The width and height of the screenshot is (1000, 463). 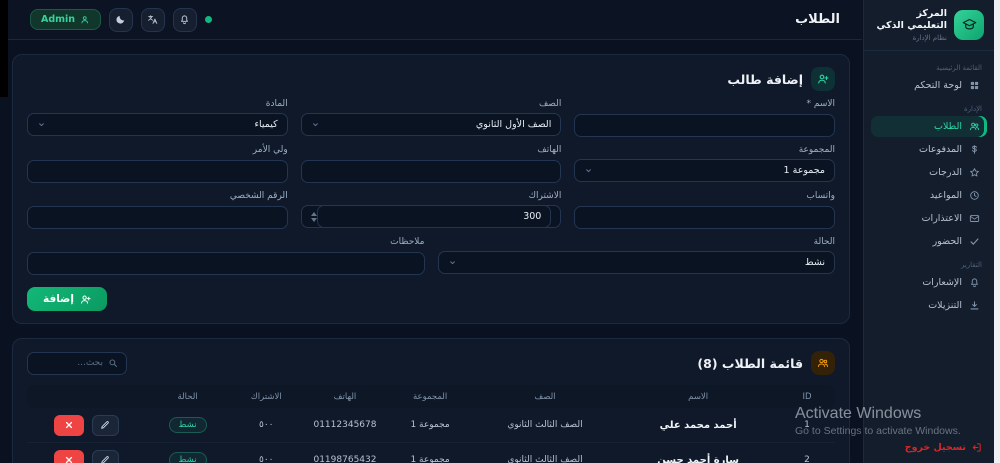 I want to click on group-select: مجموعة 1, so click(x=704, y=170).